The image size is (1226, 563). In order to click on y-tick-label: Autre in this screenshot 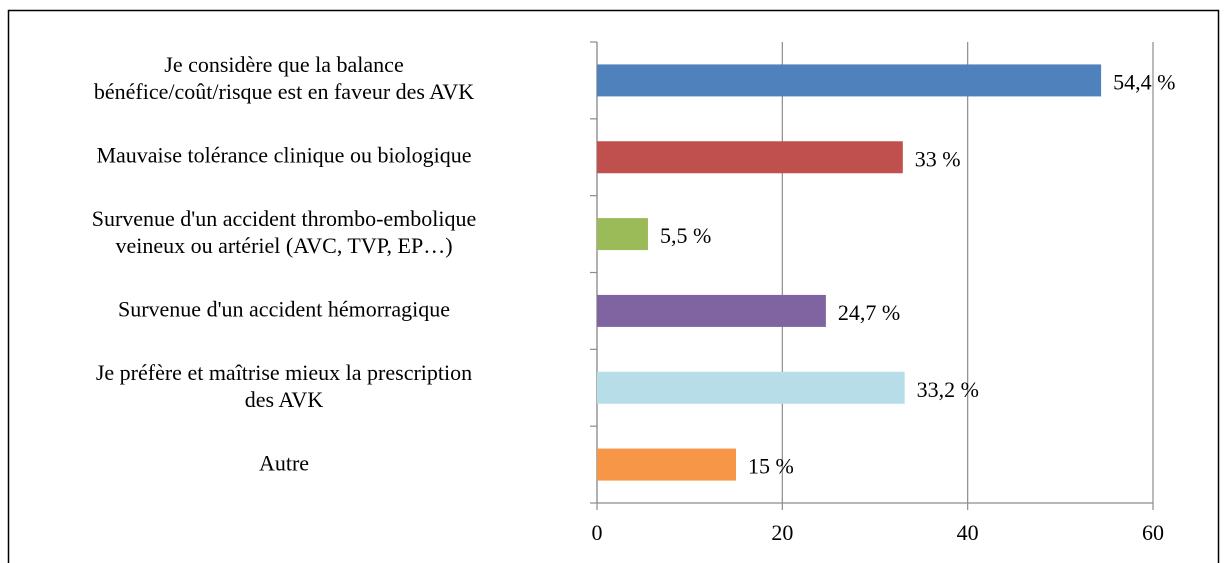, I will do `click(284, 463)`.